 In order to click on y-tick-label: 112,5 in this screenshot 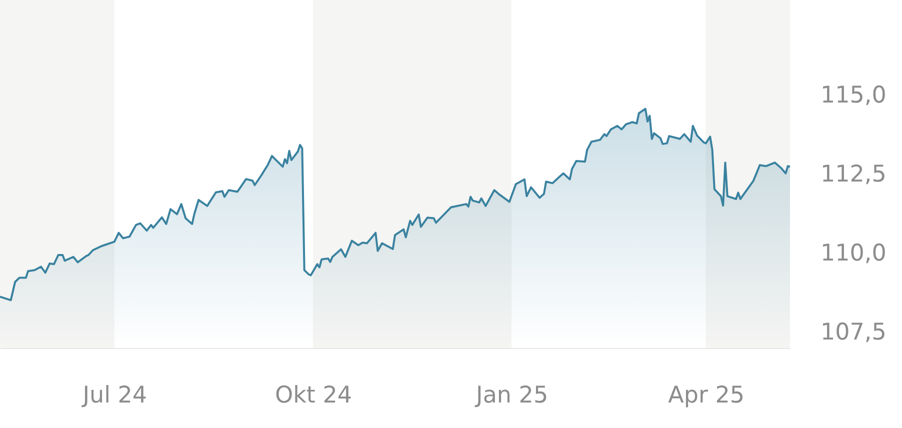, I will do `click(853, 175)`.